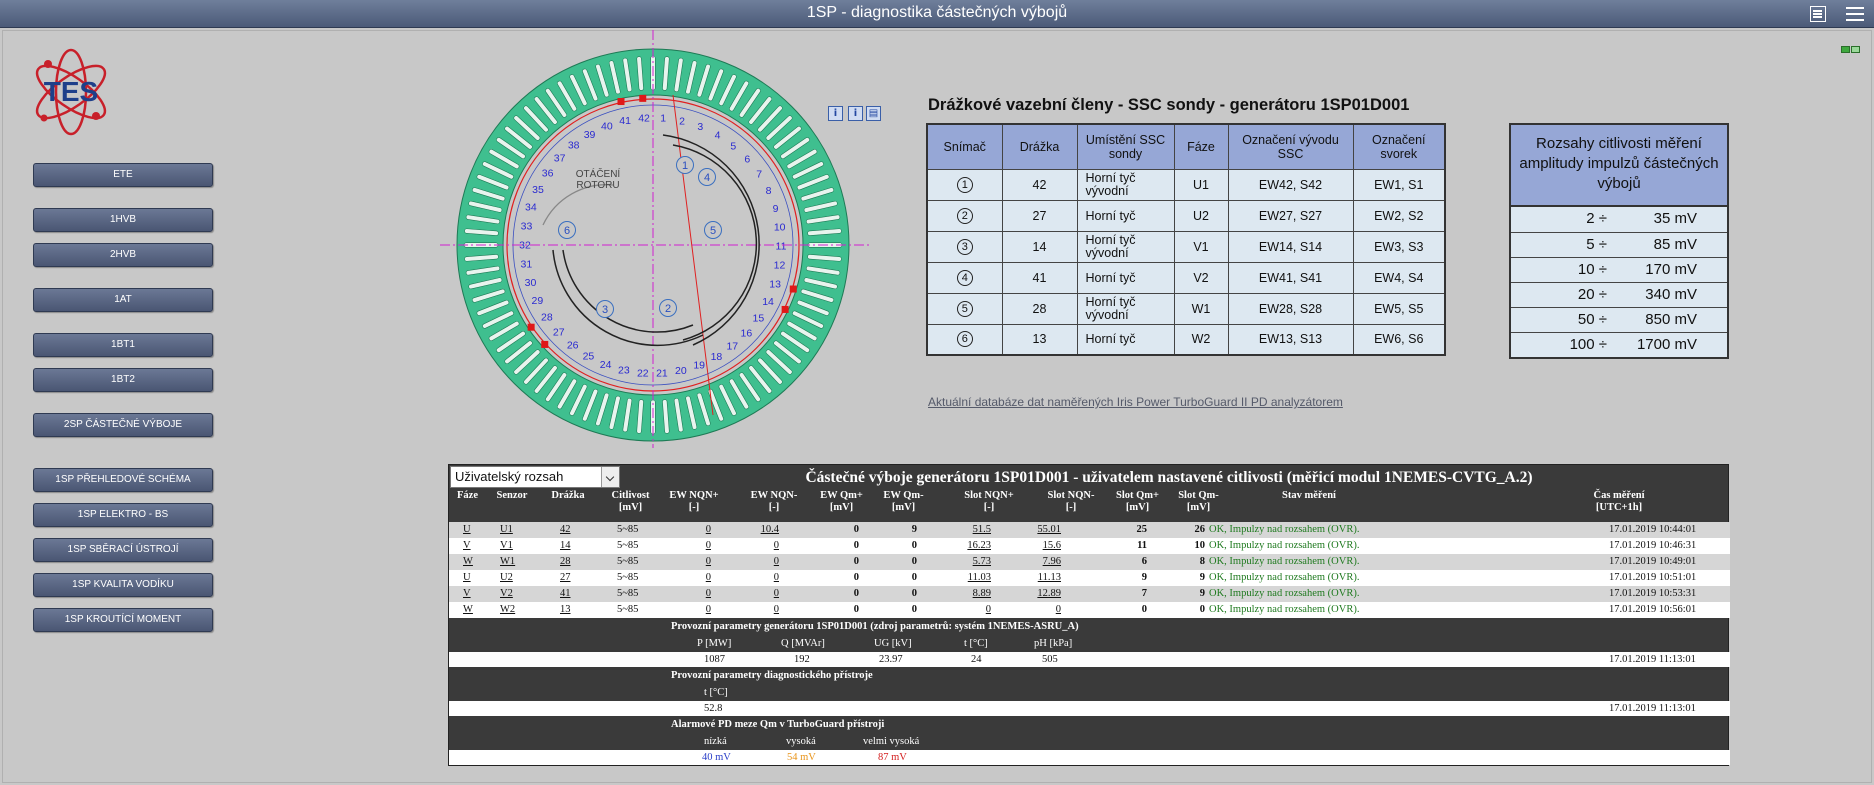 This screenshot has height=785, width=1874. What do you see at coordinates (71, 92) in the screenshot?
I see `tes-logo: TES` at bounding box center [71, 92].